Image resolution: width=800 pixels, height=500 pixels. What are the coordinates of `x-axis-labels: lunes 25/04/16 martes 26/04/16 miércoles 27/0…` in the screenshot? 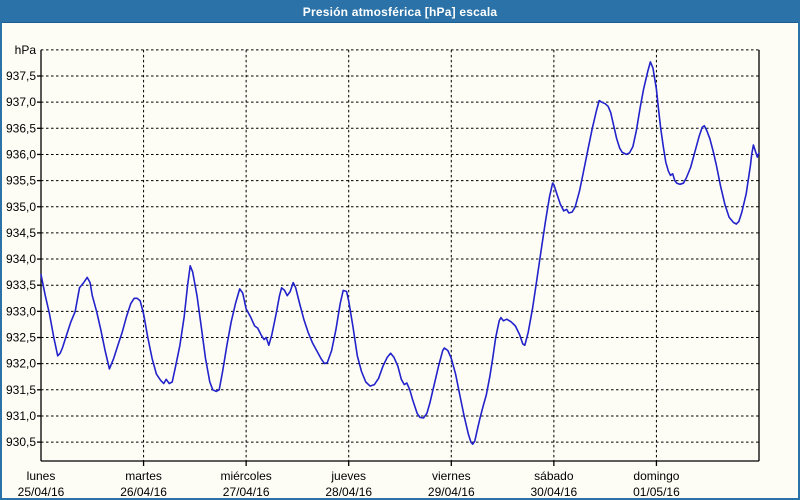 It's located at (349, 484).